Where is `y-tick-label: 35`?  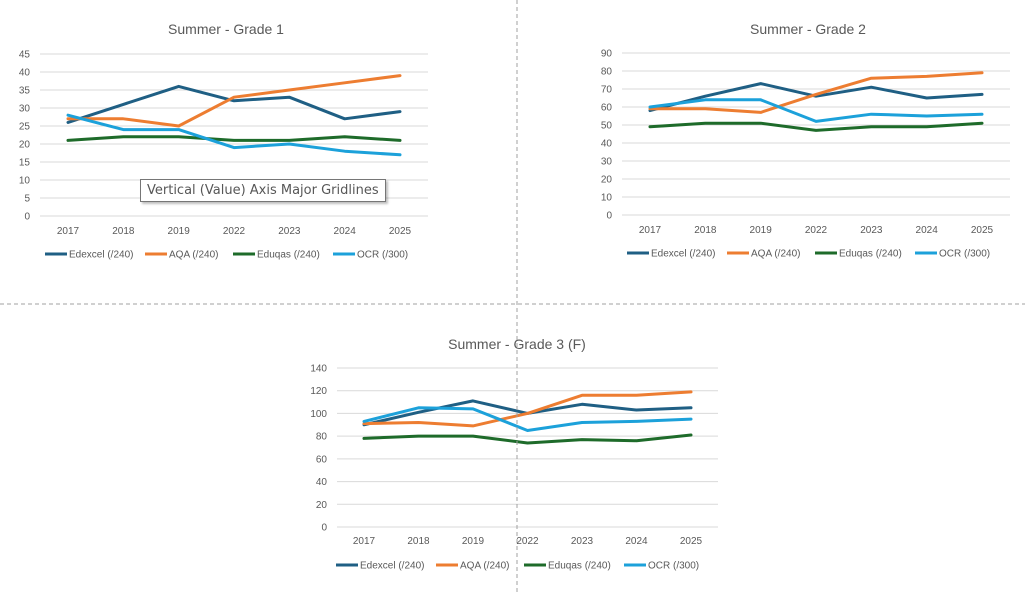 y-tick-label: 35 is located at coordinates (25, 91).